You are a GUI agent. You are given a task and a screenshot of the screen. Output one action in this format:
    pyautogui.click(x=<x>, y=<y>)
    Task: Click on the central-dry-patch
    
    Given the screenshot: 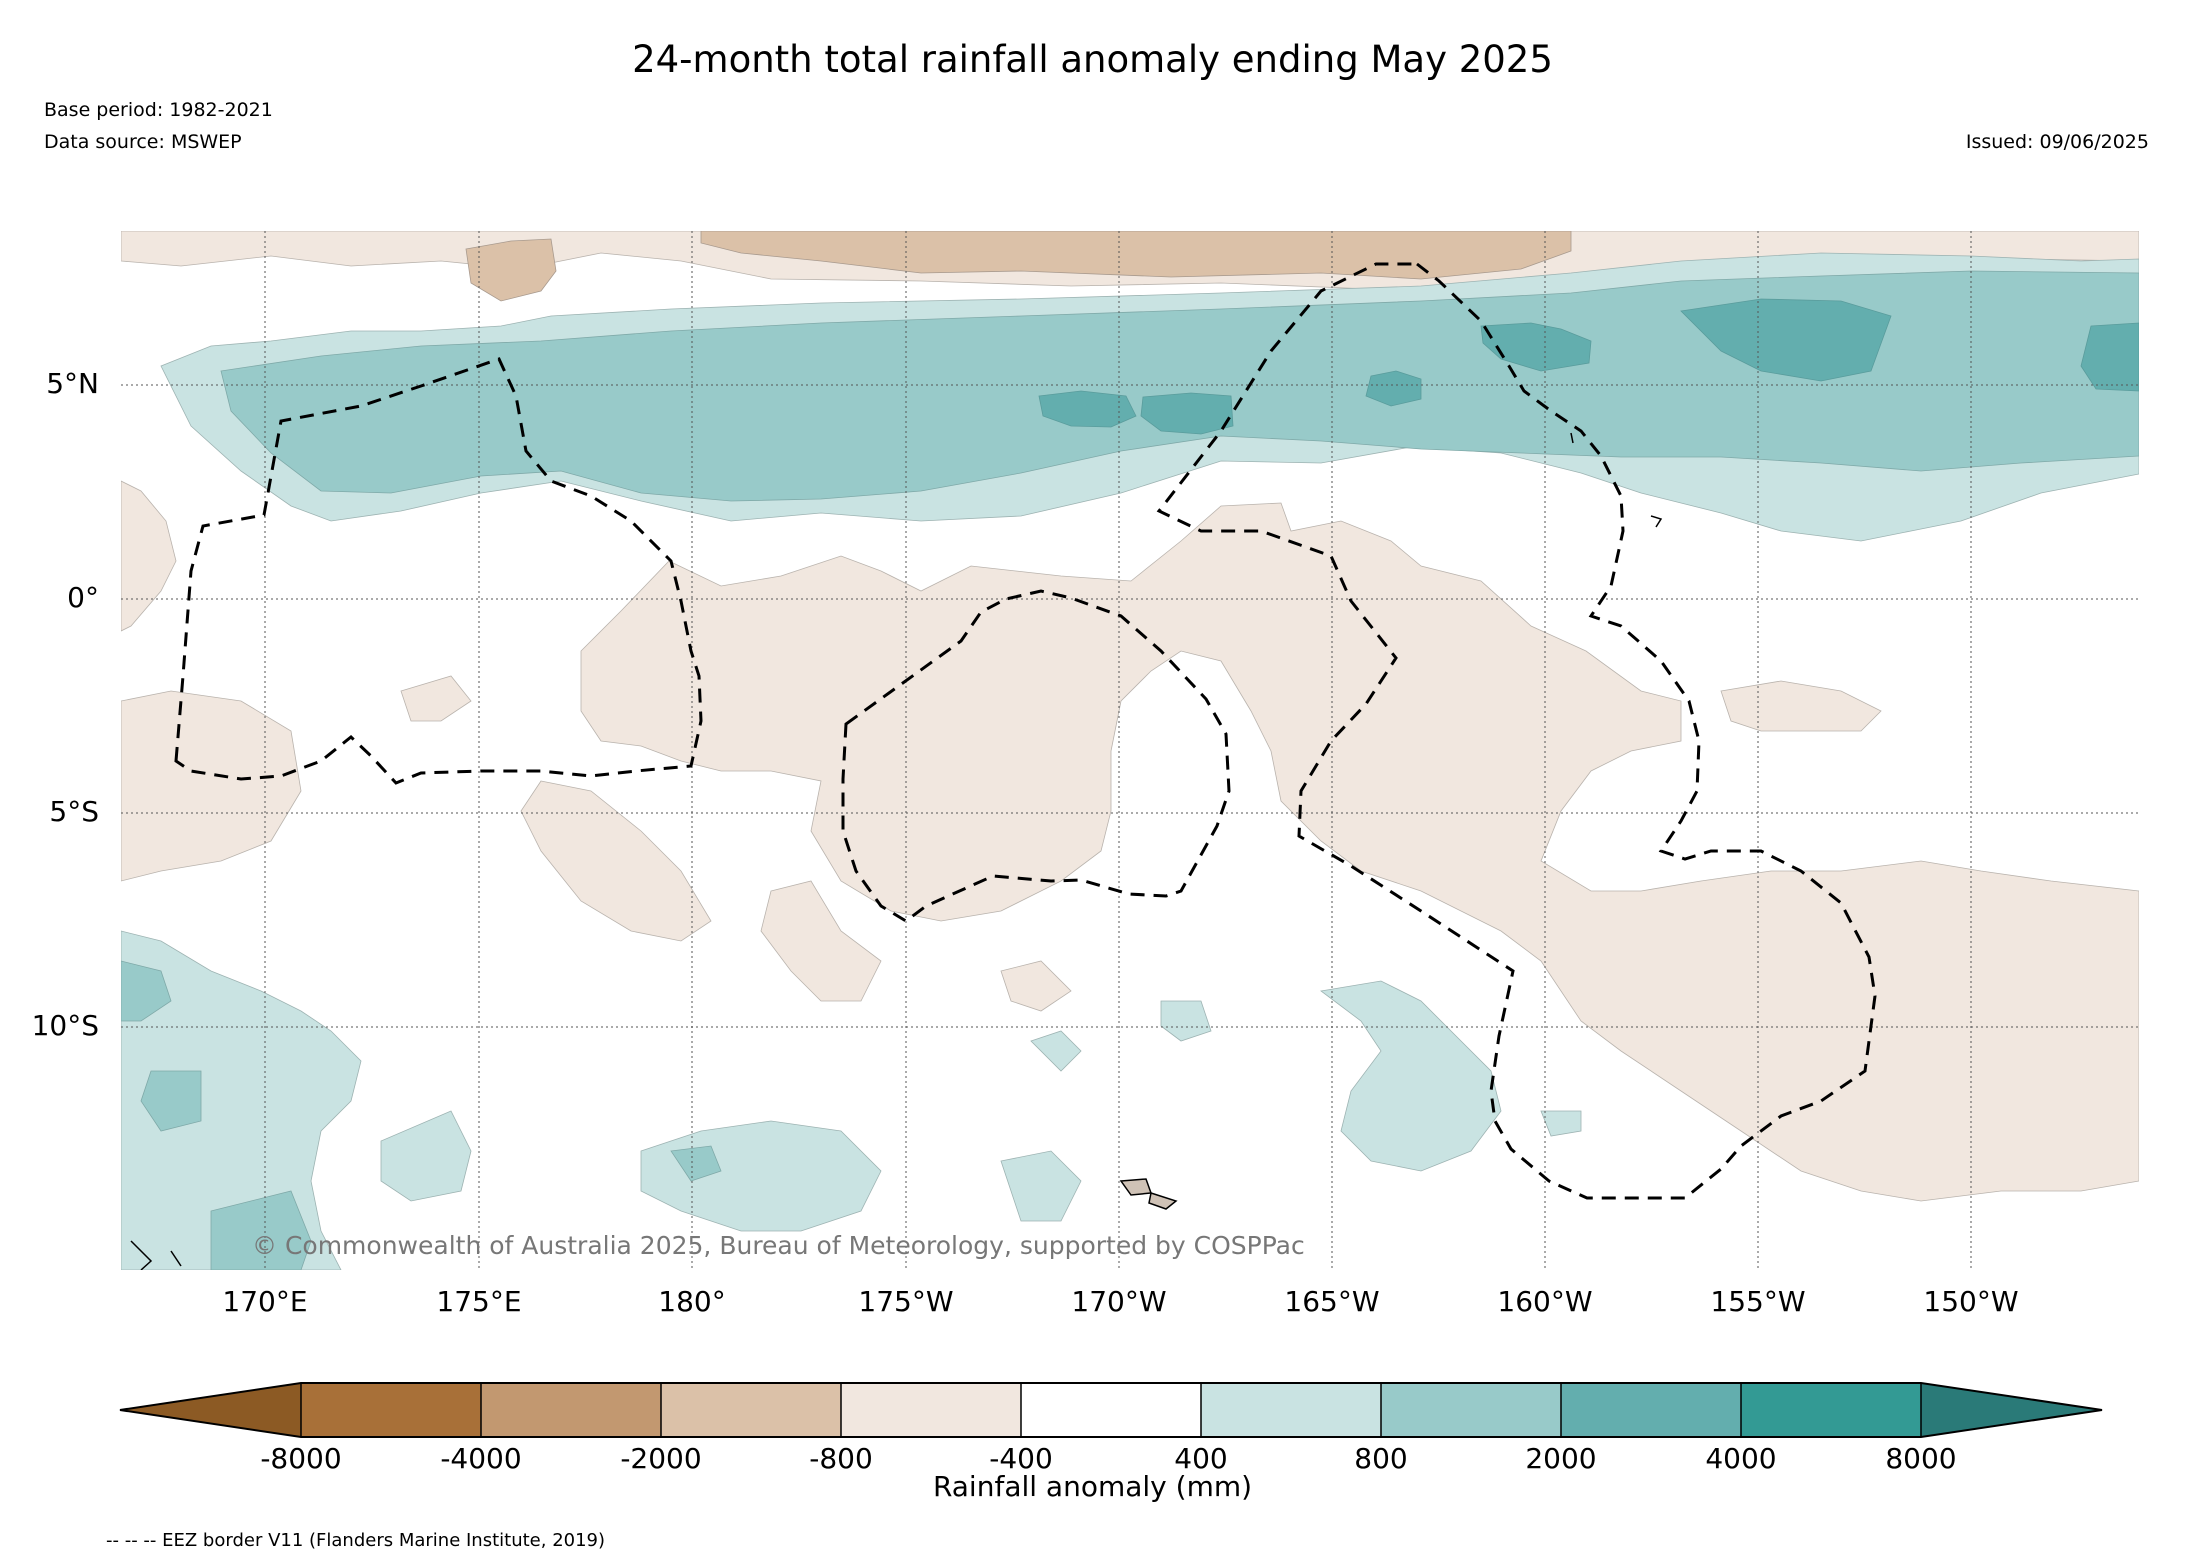 What is the action you would take?
    pyautogui.click(x=1036, y=986)
    